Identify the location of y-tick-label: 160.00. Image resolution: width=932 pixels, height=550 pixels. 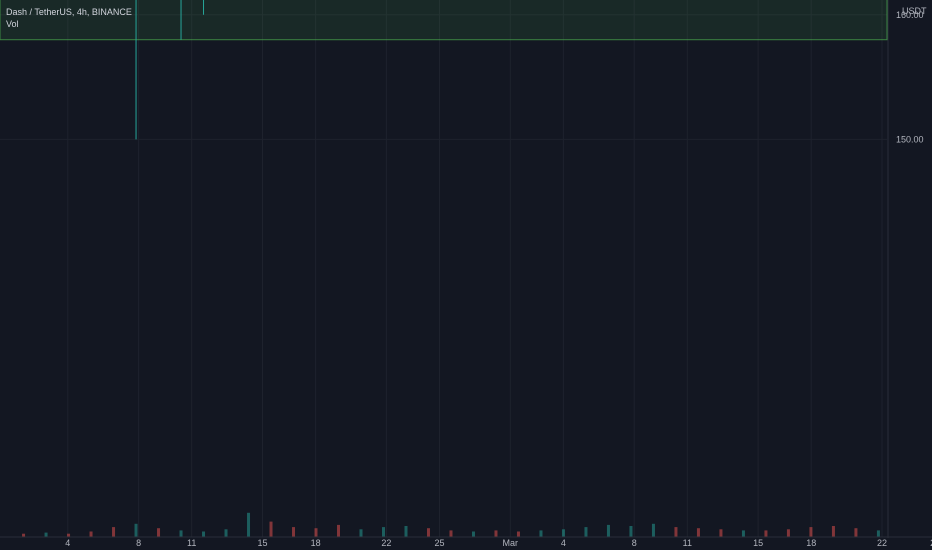
(910, 15).